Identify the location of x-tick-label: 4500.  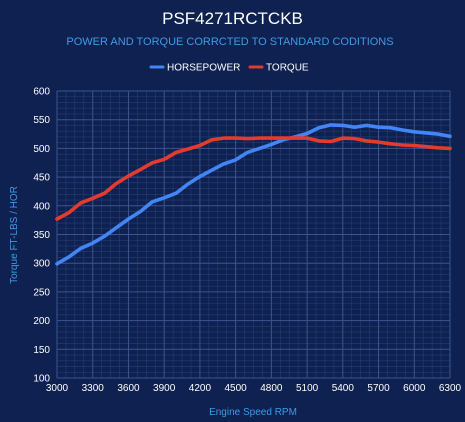
(236, 388).